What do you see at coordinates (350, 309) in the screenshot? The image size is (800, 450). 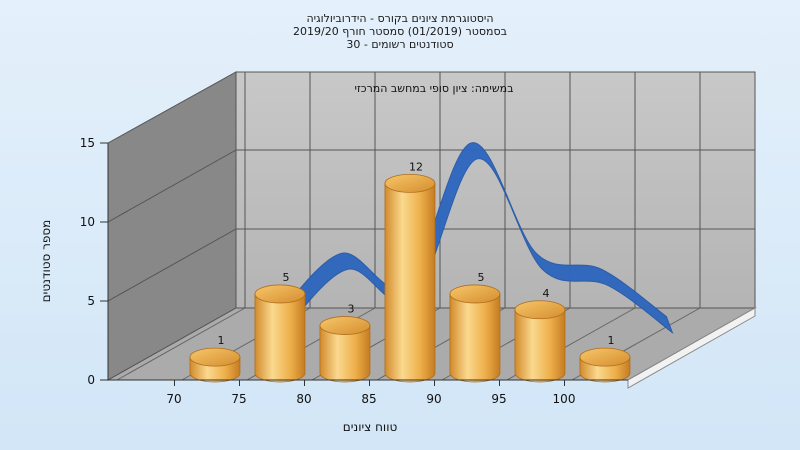 I see `bar-value-label: 3` at bounding box center [350, 309].